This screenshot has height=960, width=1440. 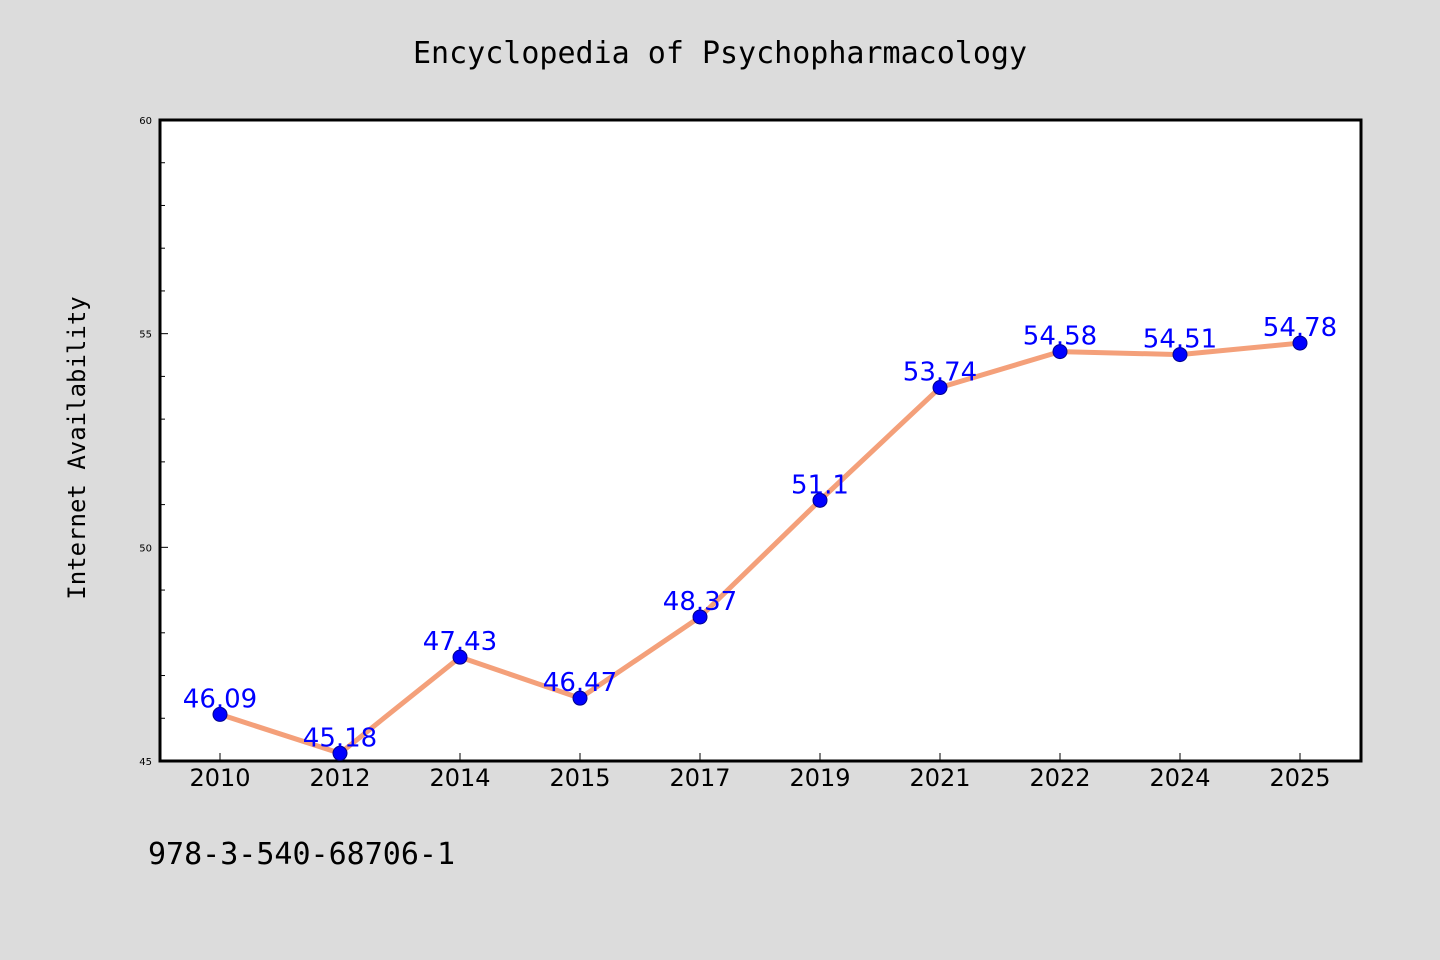 I want to click on x-tick-label: 2019, so click(x=819, y=778).